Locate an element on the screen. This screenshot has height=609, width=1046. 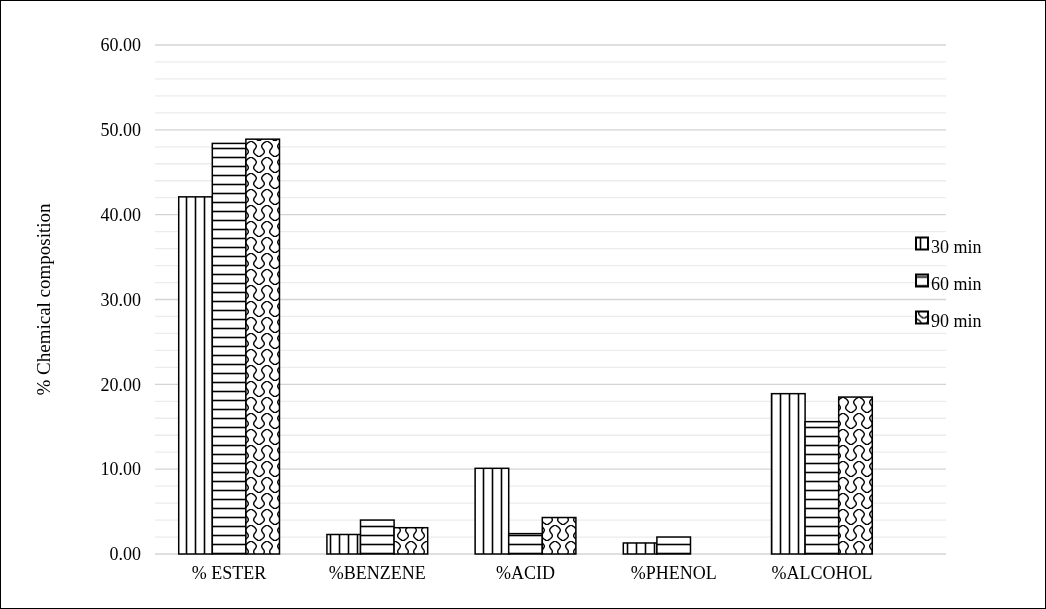
legend-label: 60 min is located at coordinates (956, 283).